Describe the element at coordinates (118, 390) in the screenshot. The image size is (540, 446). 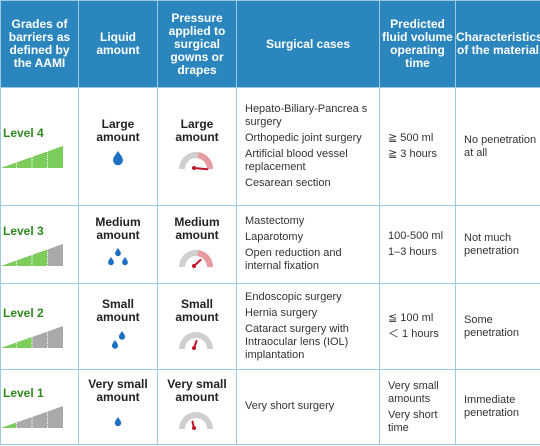
I see `liquid-amount-label: Very small amount` at that location.